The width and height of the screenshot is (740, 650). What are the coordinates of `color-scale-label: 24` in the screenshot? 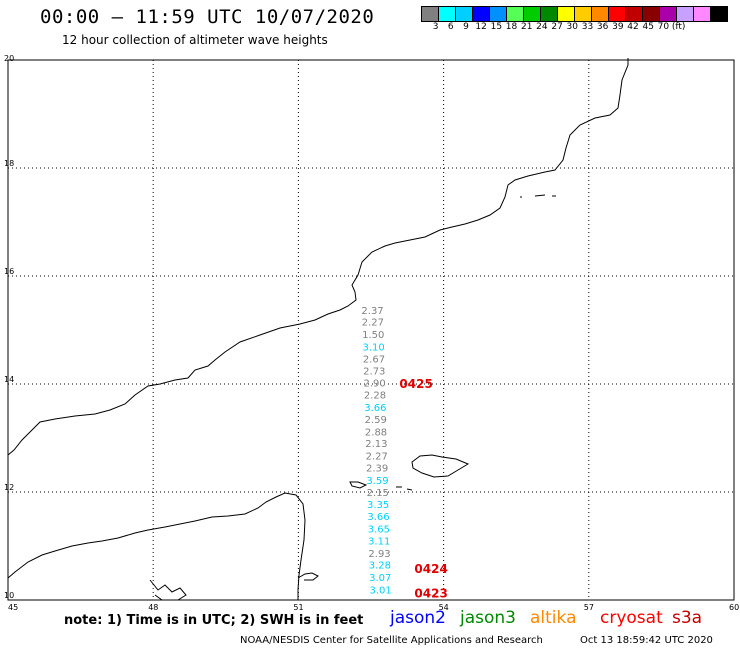 It's located at (542, 27).